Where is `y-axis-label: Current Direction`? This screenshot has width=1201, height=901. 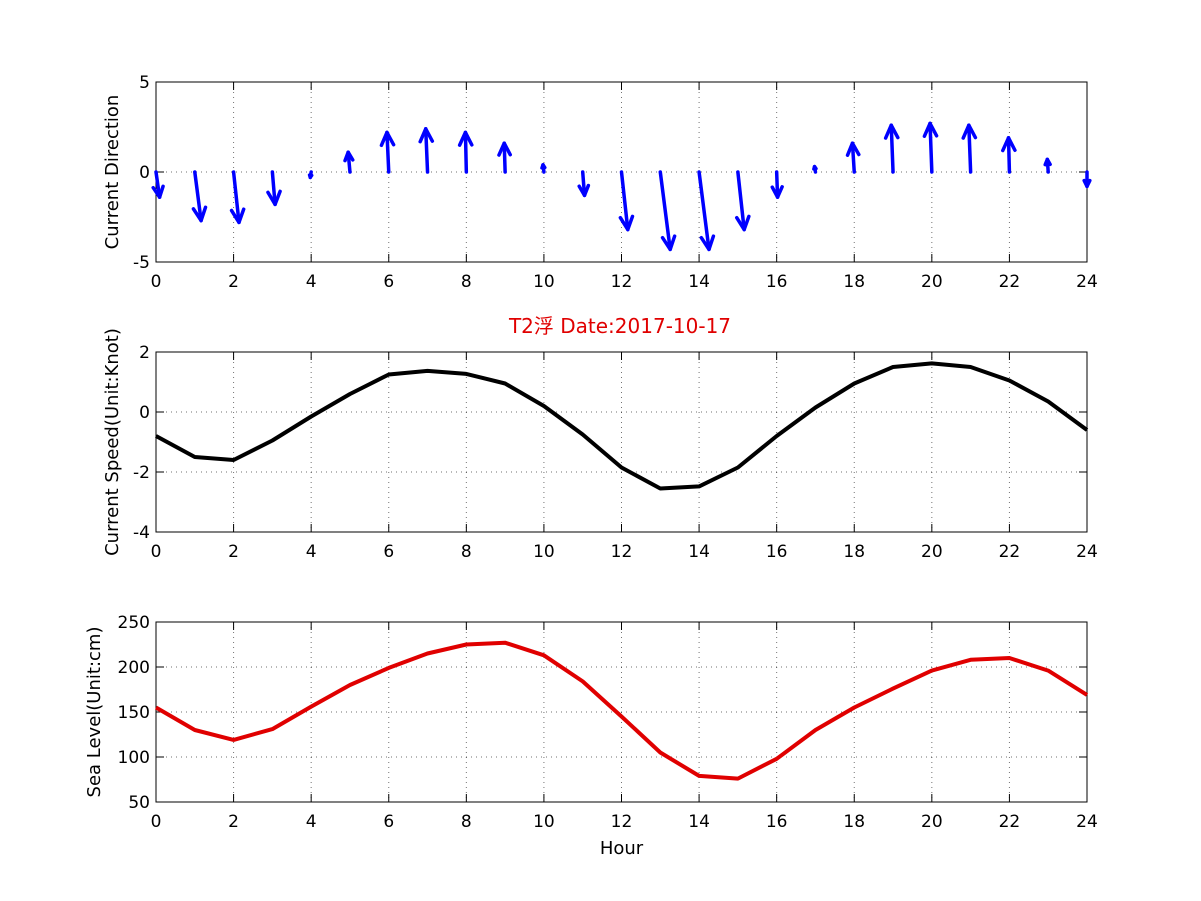 y-axis-label: Current Direction is located at coordinates (112, 172).